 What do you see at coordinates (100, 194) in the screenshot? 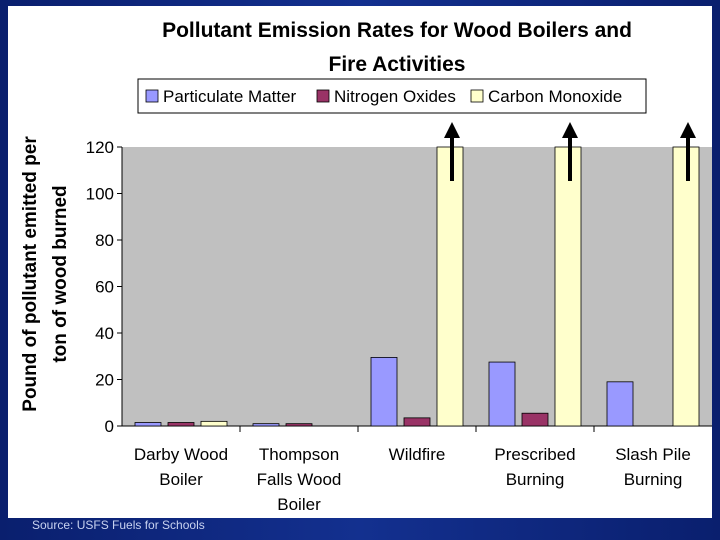
I see `y-tick-label: 100` at bounding box center [100, 194].